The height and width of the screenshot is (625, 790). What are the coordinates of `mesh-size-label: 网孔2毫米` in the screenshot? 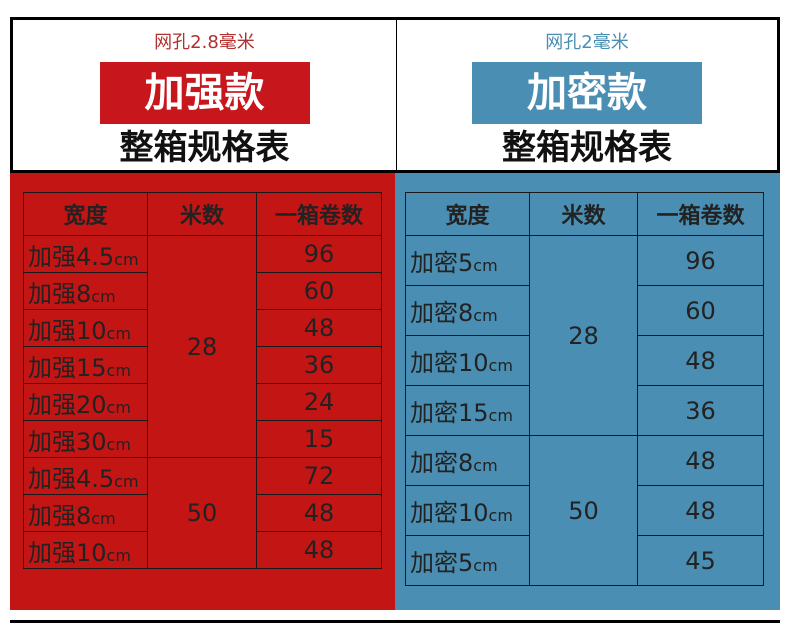 It's located at (587, 42).